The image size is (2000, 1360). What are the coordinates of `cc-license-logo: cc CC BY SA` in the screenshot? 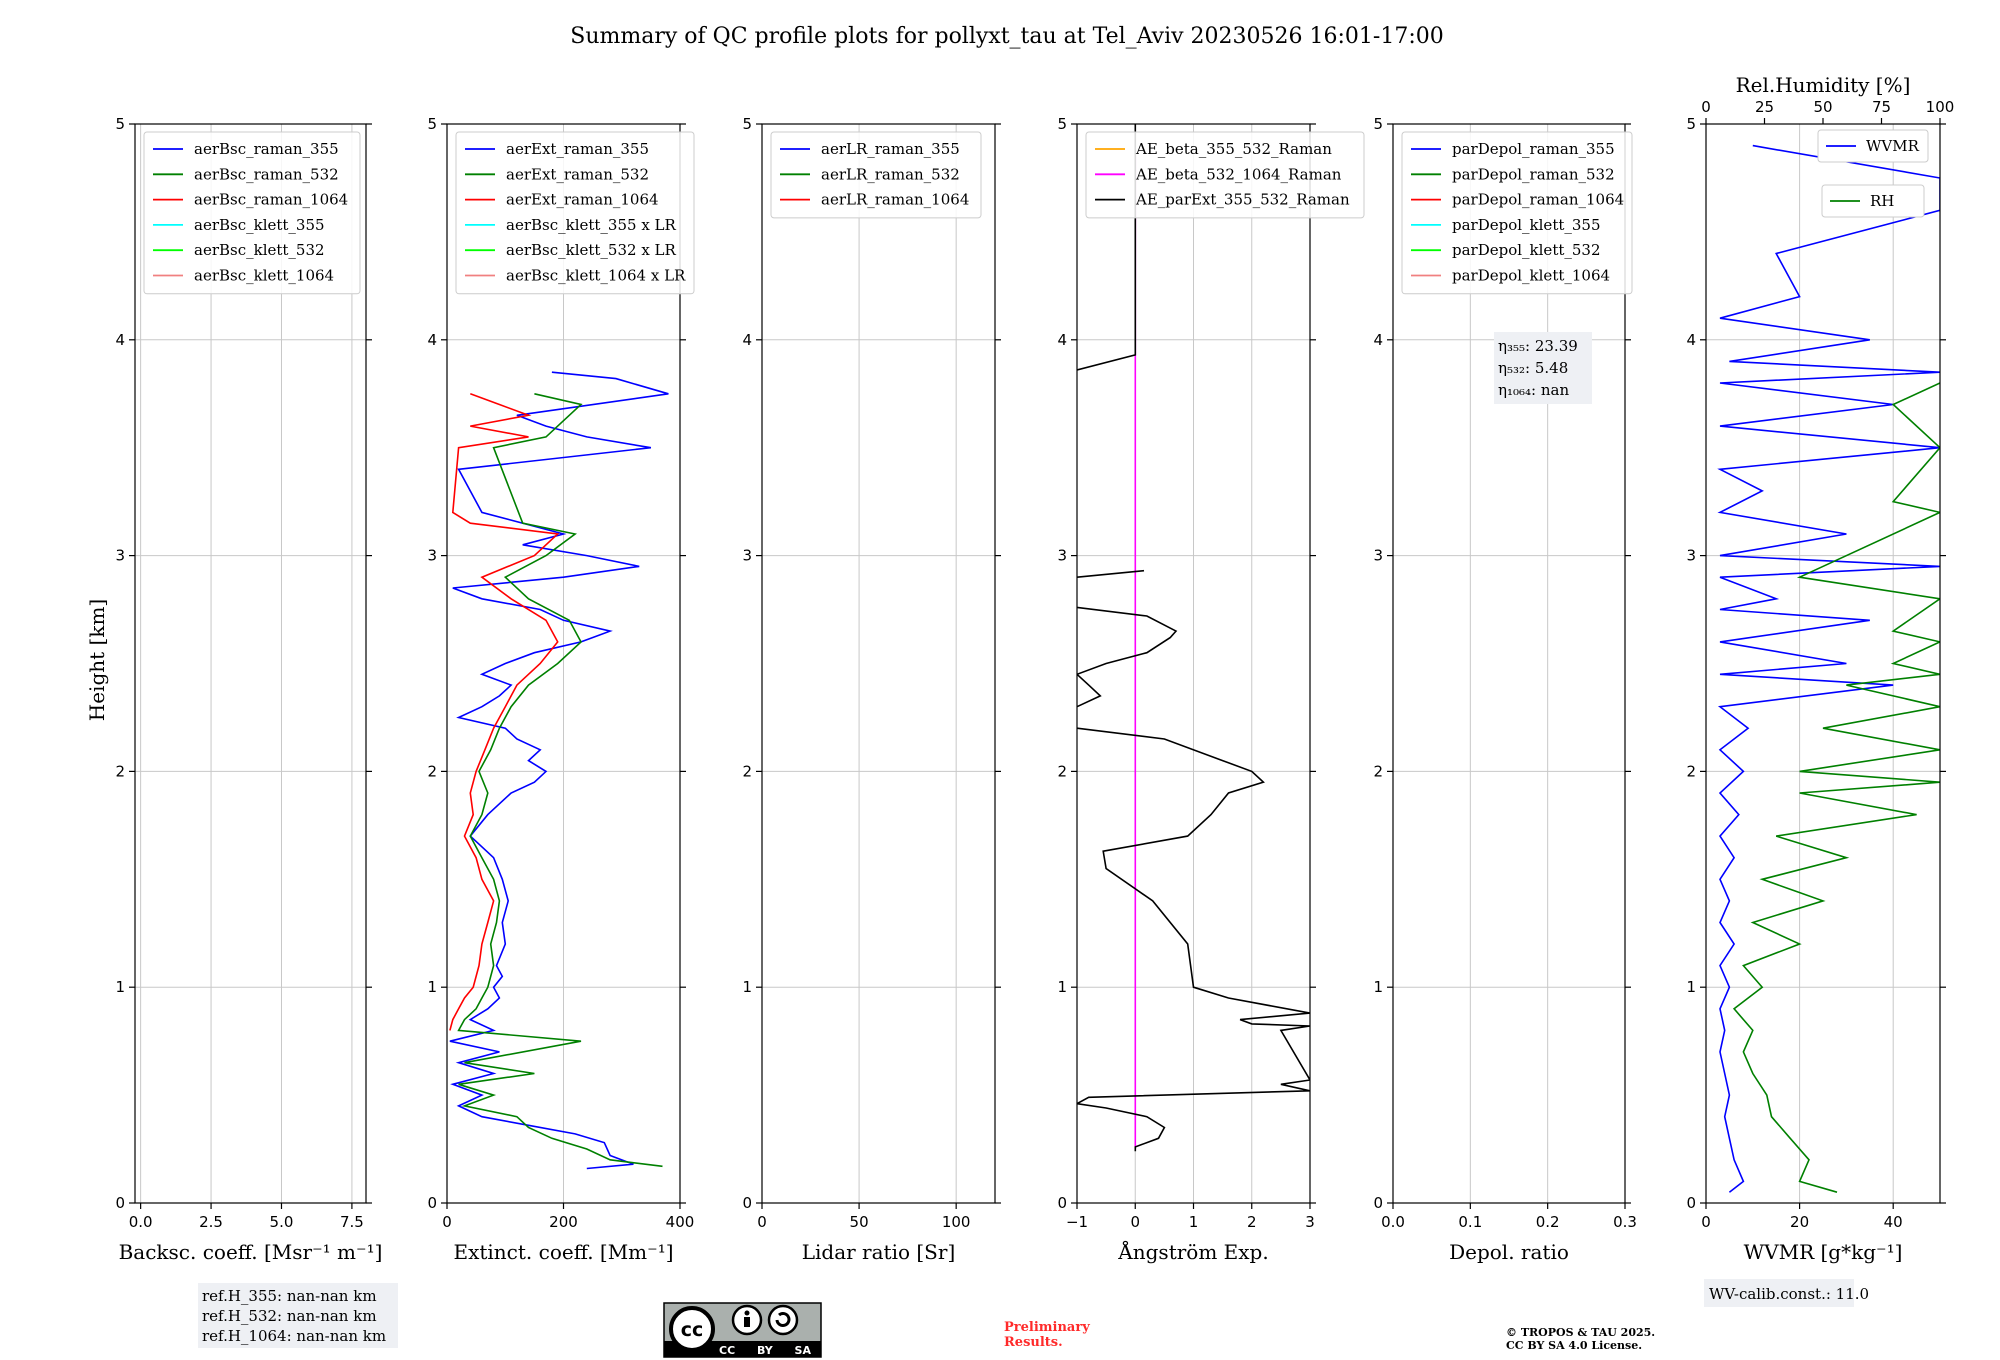 It's located at (742, 1330).